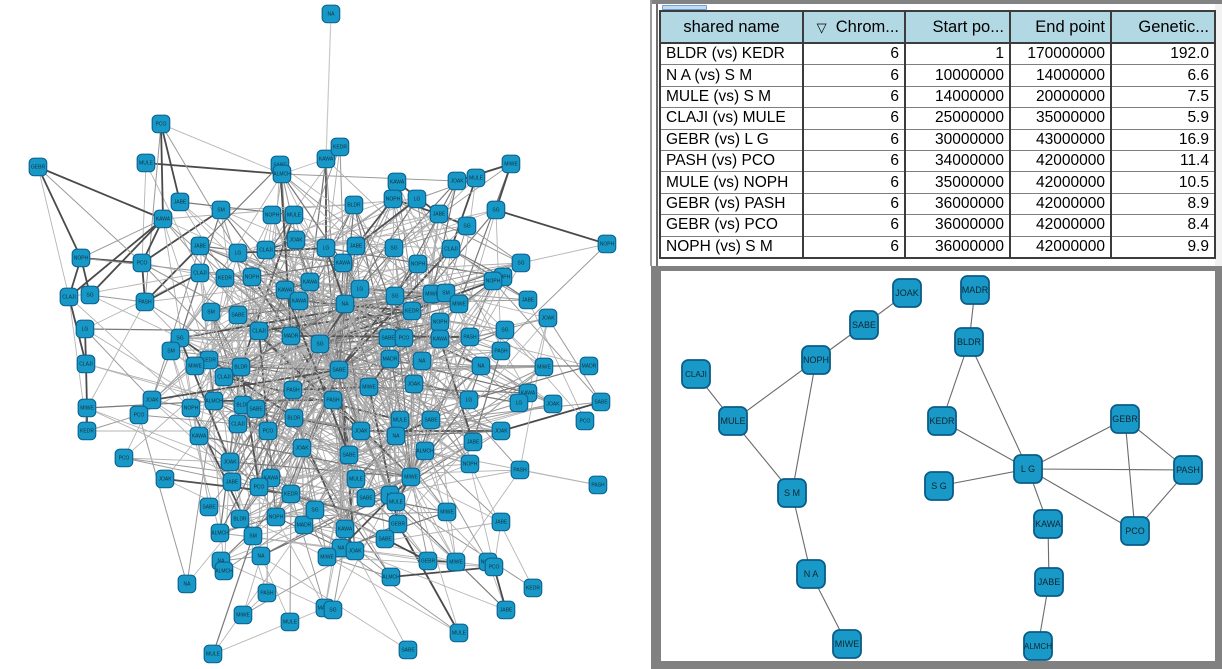 This screenshot has width=1222, height=669. I want to click on svg-text: S M, so click(792, 493).